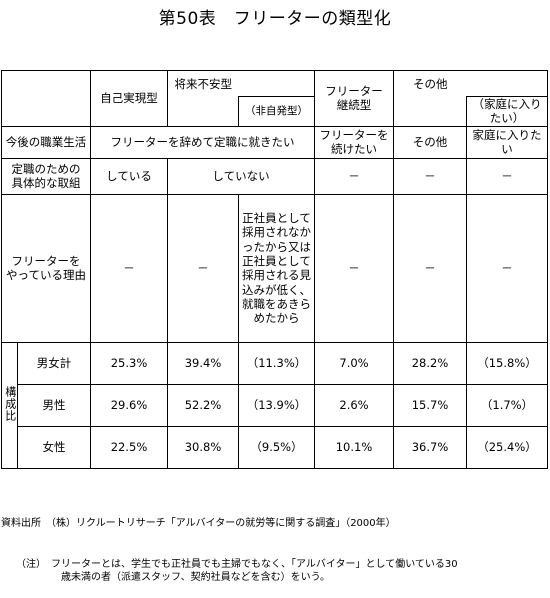 The image size is (550, 598). What do you see at coordinates (46, 98) in the screenshot?
I see `header-corner-cell` at bounding box center [46, 98].